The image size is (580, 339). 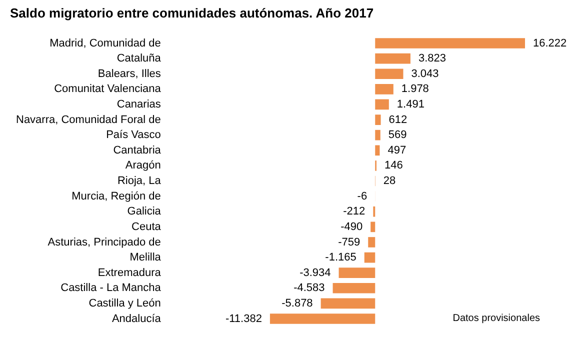 What do you see at coordinates (397, 135) in the screenshot?
I see `data-label: 569` at bounding box center [397, 135].